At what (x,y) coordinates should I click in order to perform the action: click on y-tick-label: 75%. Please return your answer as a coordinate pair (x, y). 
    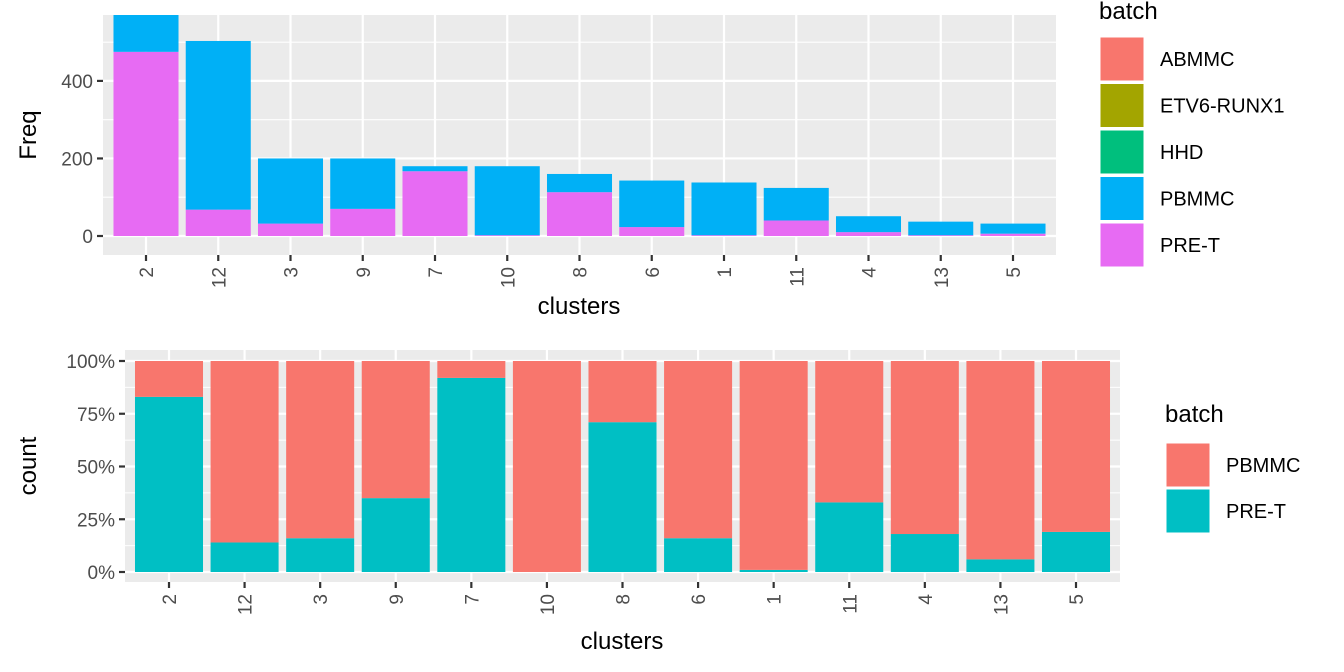
    Looking at the image, I should click on (96, 415).